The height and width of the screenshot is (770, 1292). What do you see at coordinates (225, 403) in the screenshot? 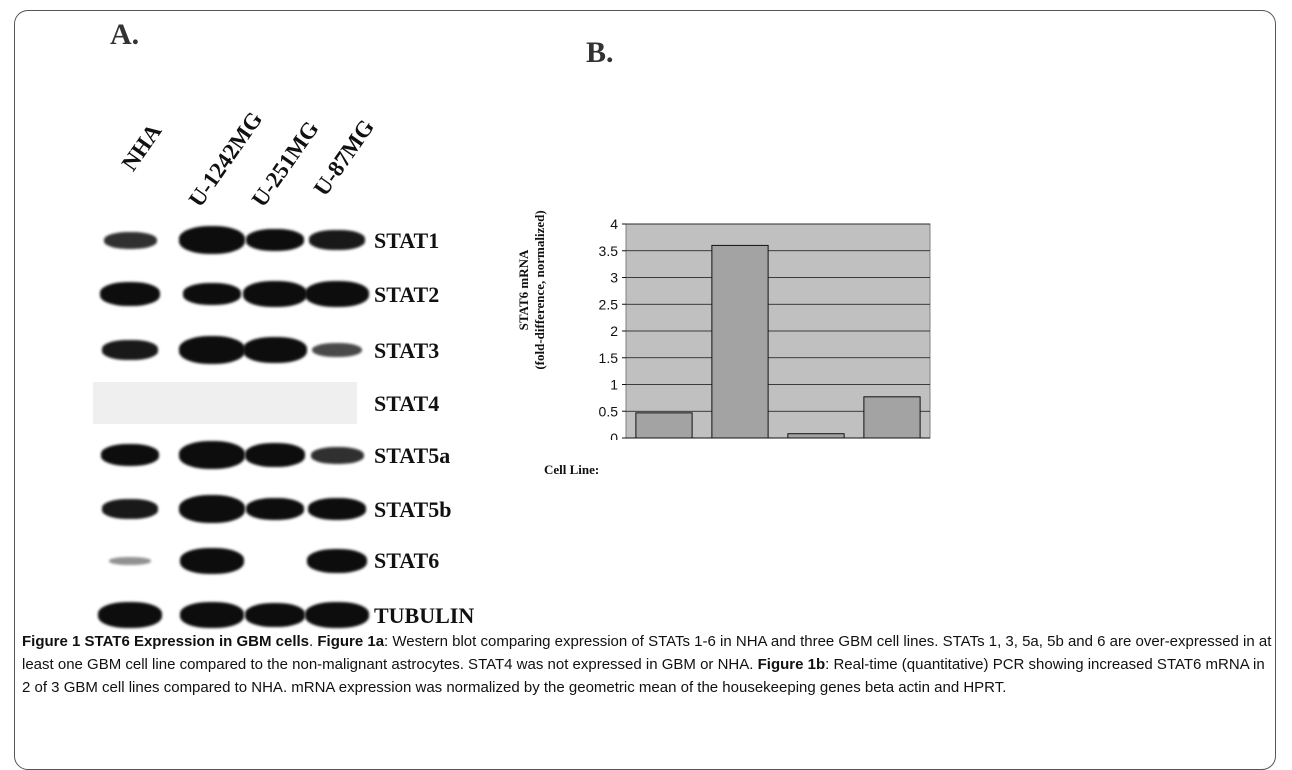
I see `stat4-blot-strip` at bounding box center [225, 403].